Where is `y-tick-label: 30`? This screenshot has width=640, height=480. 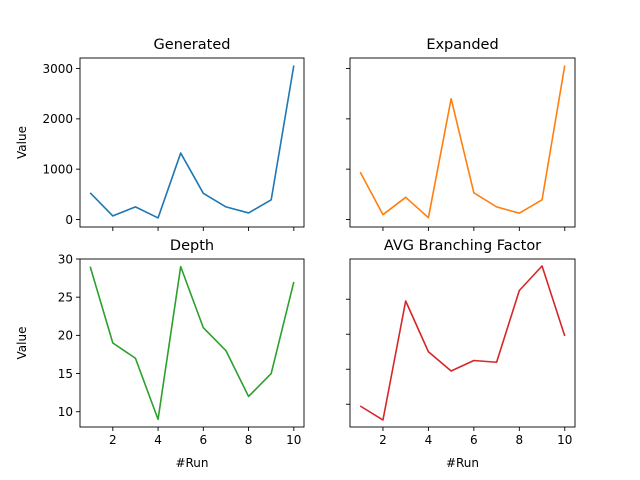 y-tick-label: 30 is located at coordinates (65, 259).